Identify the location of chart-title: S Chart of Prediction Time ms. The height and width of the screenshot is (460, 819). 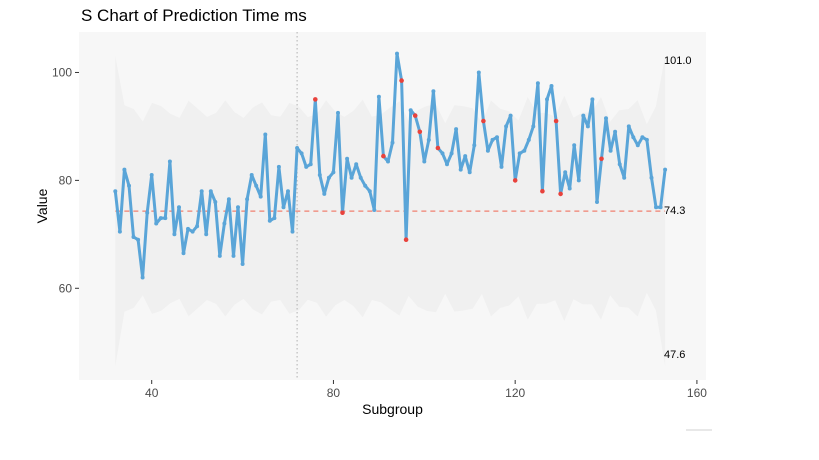
(194, 15).